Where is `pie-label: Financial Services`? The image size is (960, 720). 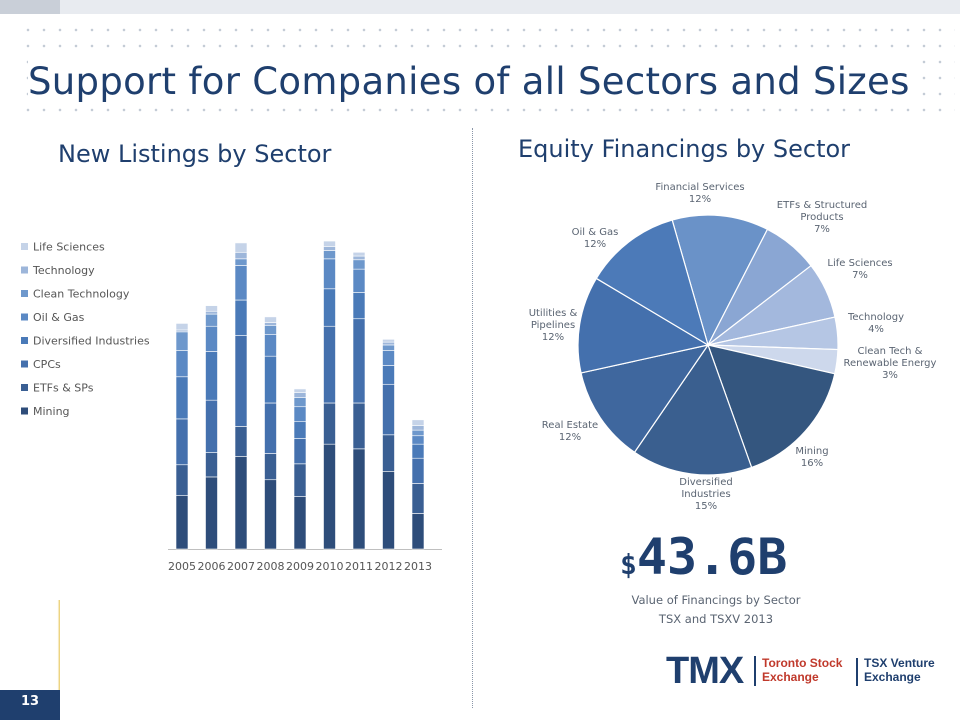 pie-label: Financial Services is located at coordinates (699, 187).